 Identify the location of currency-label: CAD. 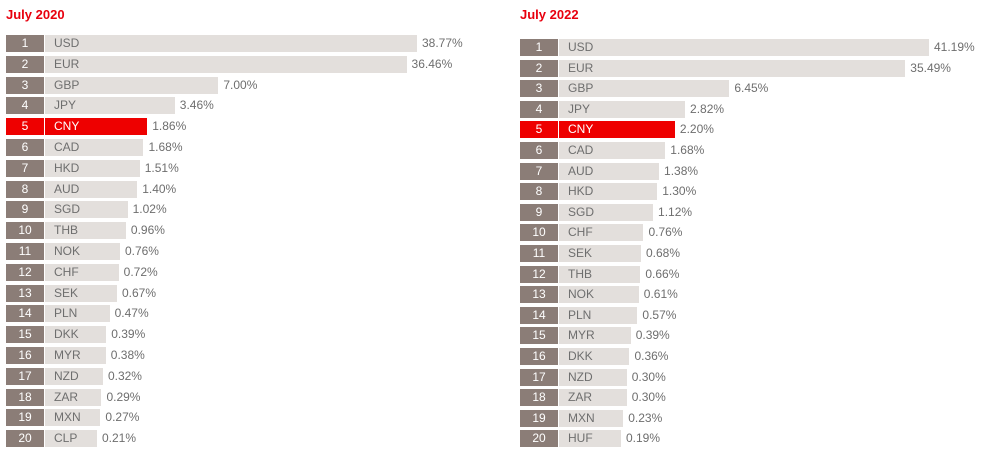
(67, 147).